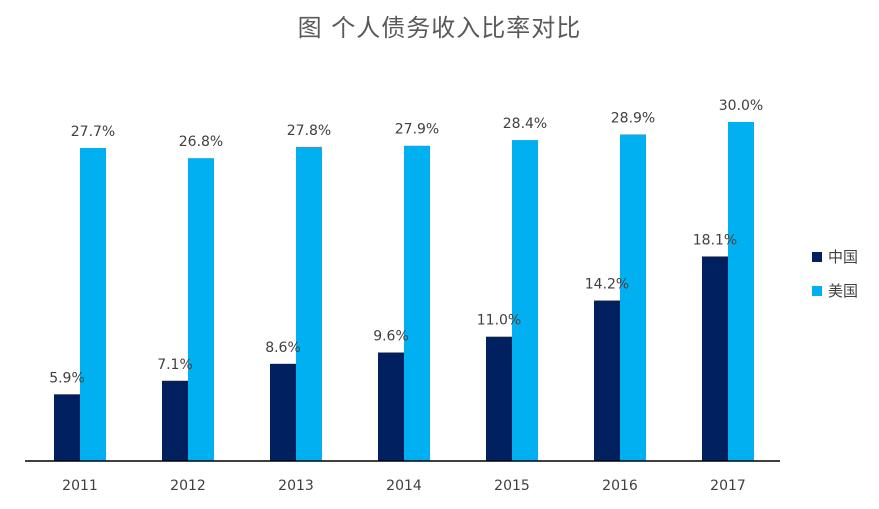  What do you see at coordinates (439, 28) in the screenshot?
I see `chart-title: 图 个人债务收入比率对比` at bounding box center [439, 28].